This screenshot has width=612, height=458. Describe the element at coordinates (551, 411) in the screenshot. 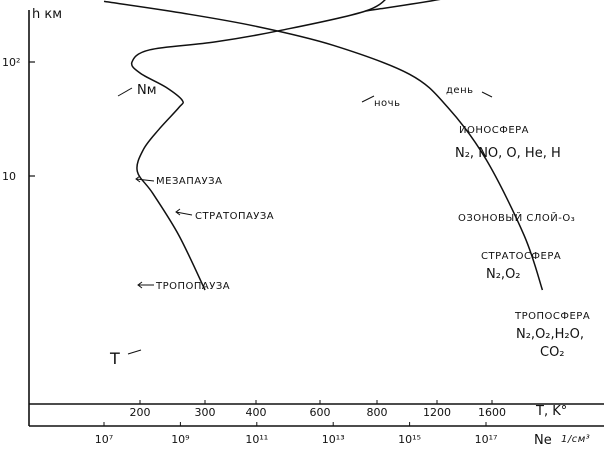

I see `t-axis-label: T, K°` at that location.